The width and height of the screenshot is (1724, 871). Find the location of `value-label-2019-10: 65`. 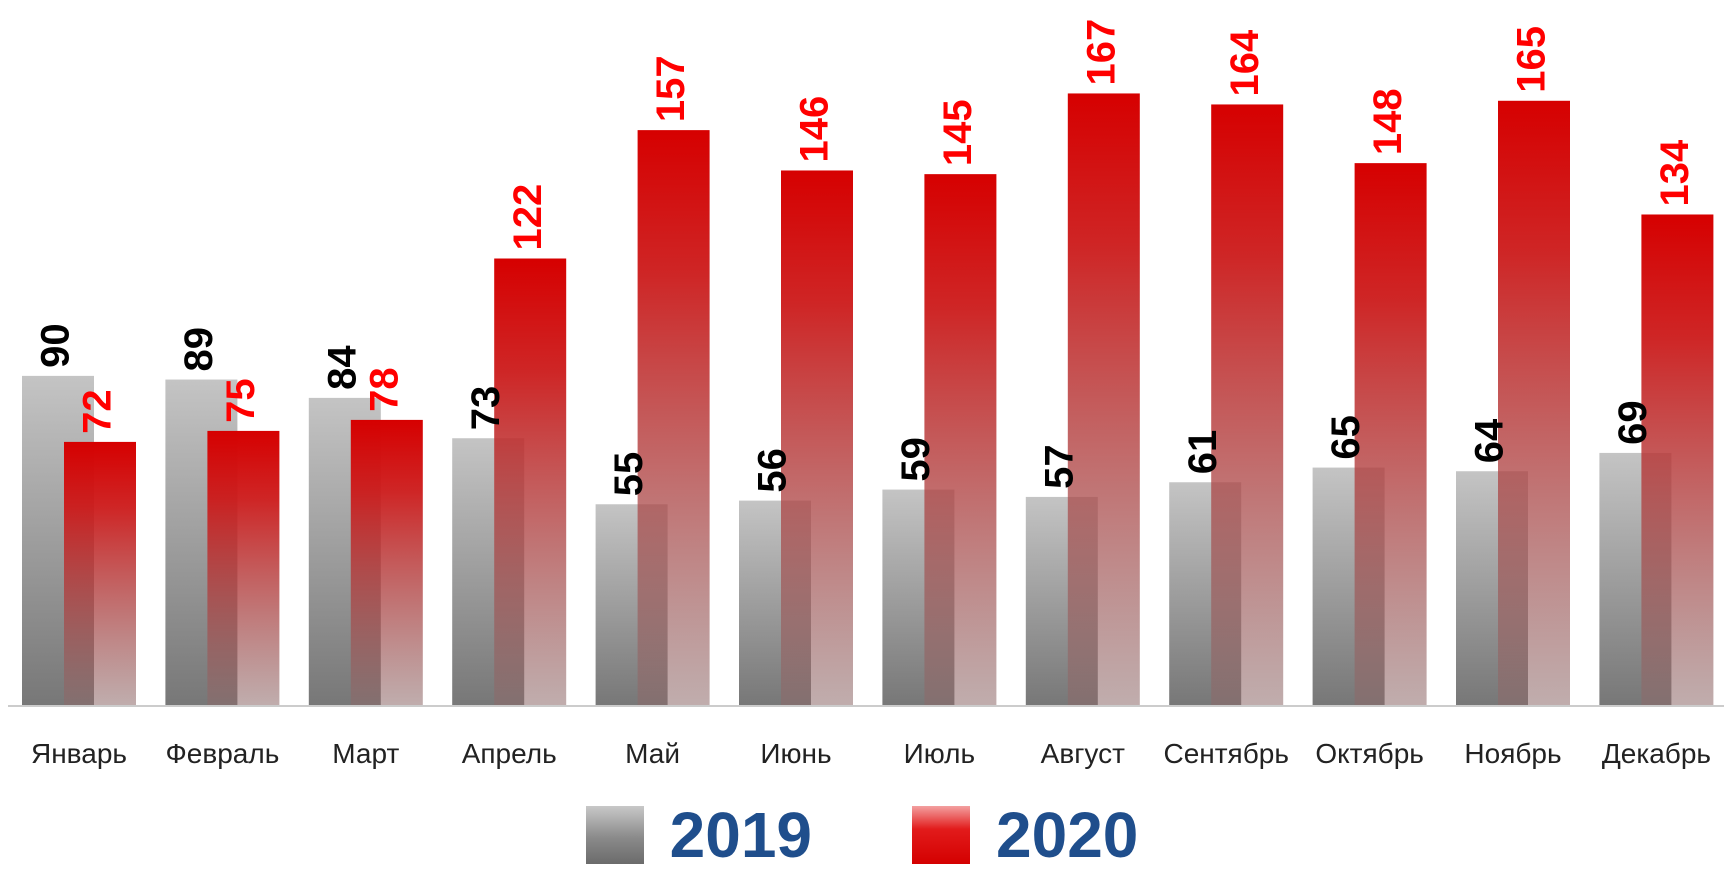

value-label-2019-10: 65 is located at coordinates (1346, 437).